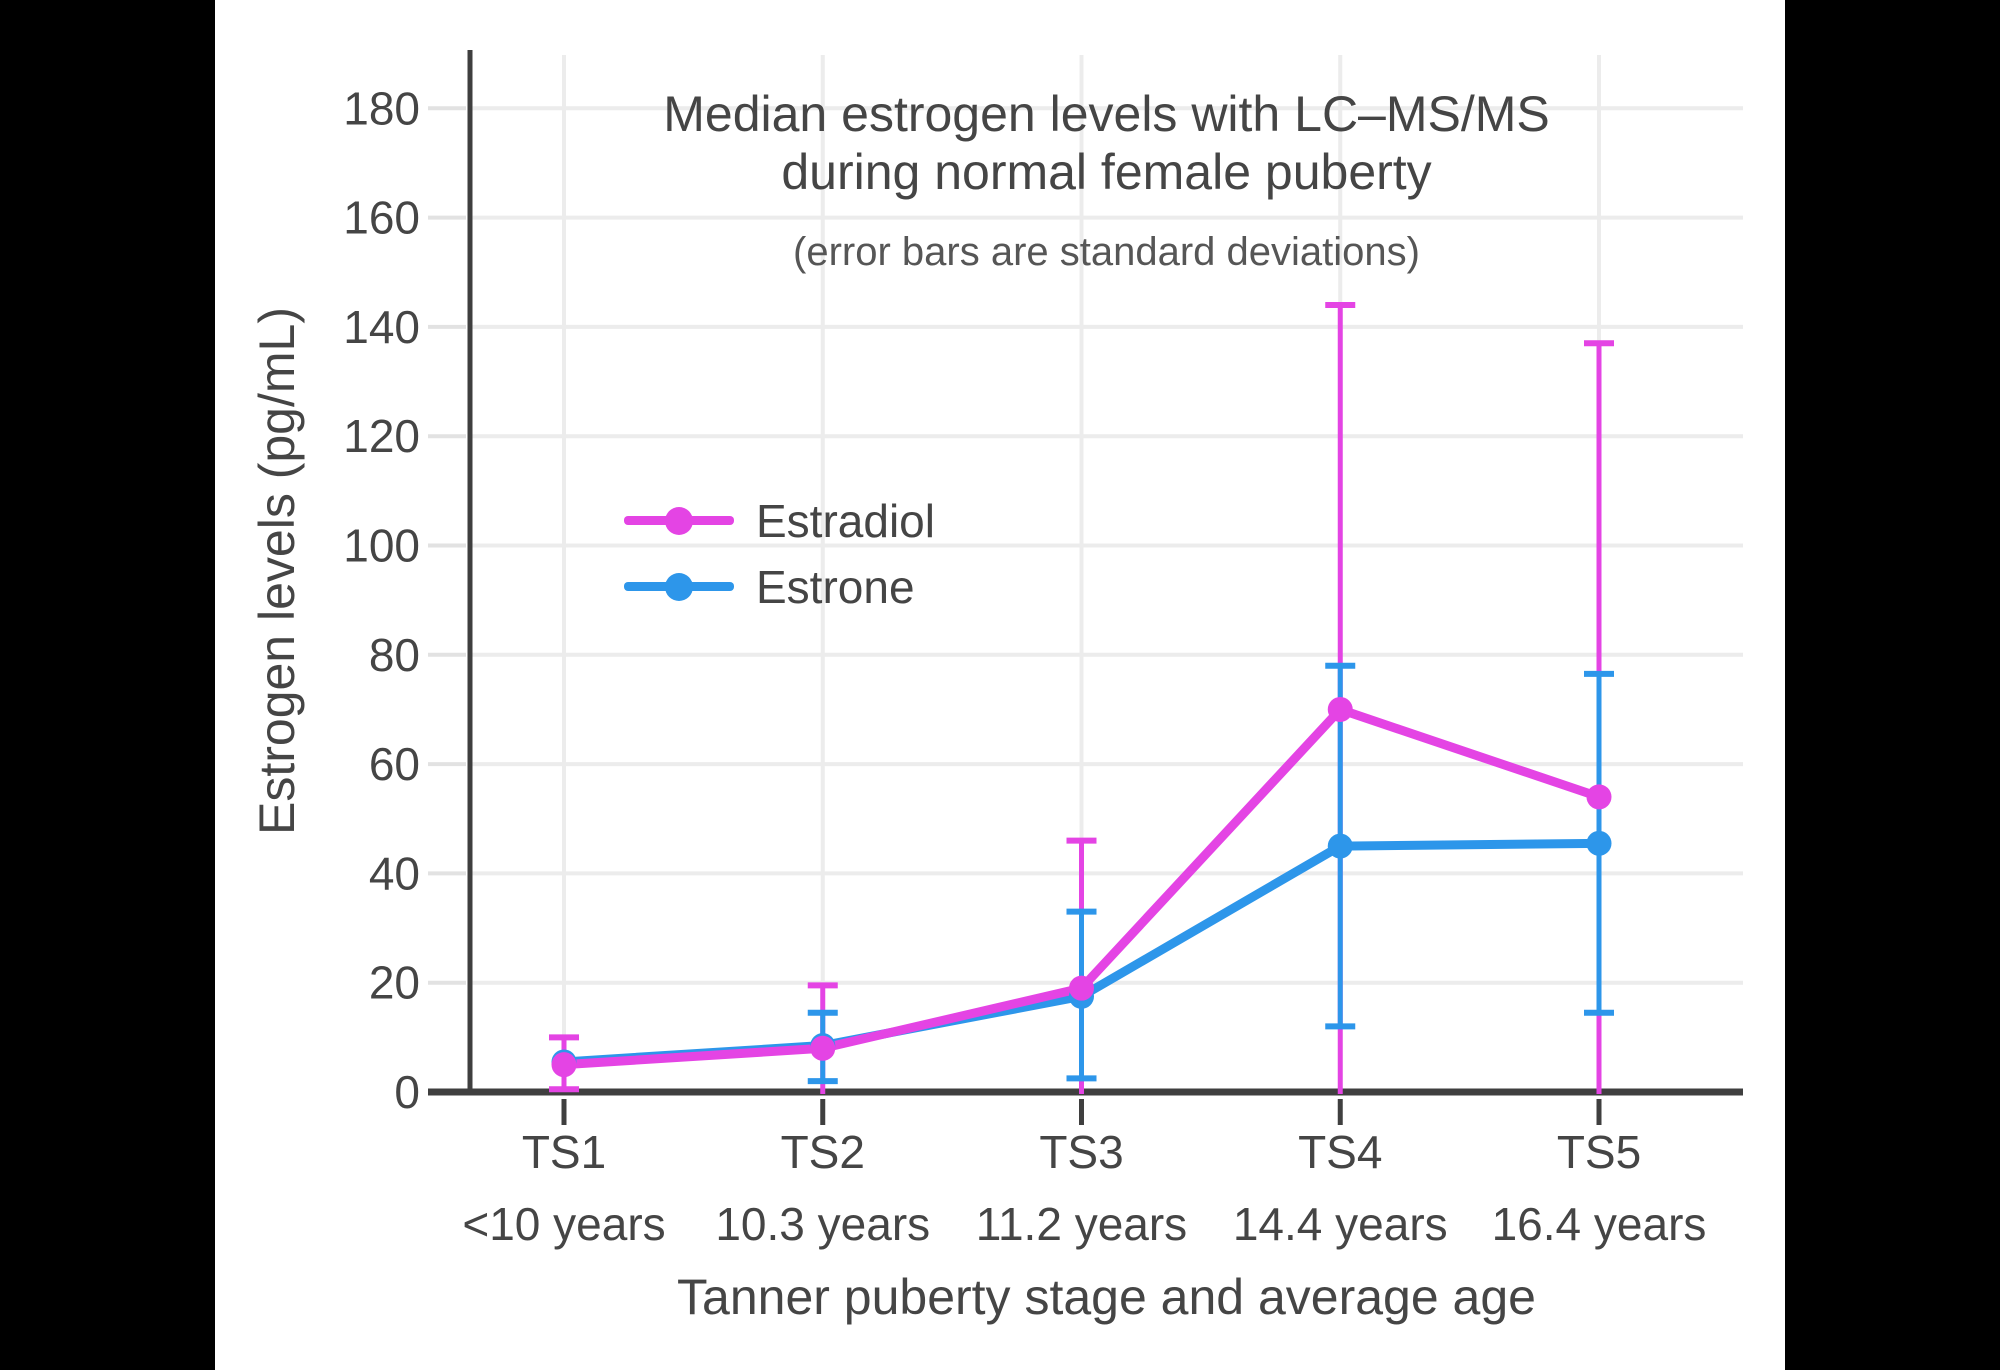 This screenshot has width=2000, height=1370. Describe the element at coordinates (1599, 1224) in the screenshot. I see `x-tick-label-age-ts5: 16.4 years` at that location.